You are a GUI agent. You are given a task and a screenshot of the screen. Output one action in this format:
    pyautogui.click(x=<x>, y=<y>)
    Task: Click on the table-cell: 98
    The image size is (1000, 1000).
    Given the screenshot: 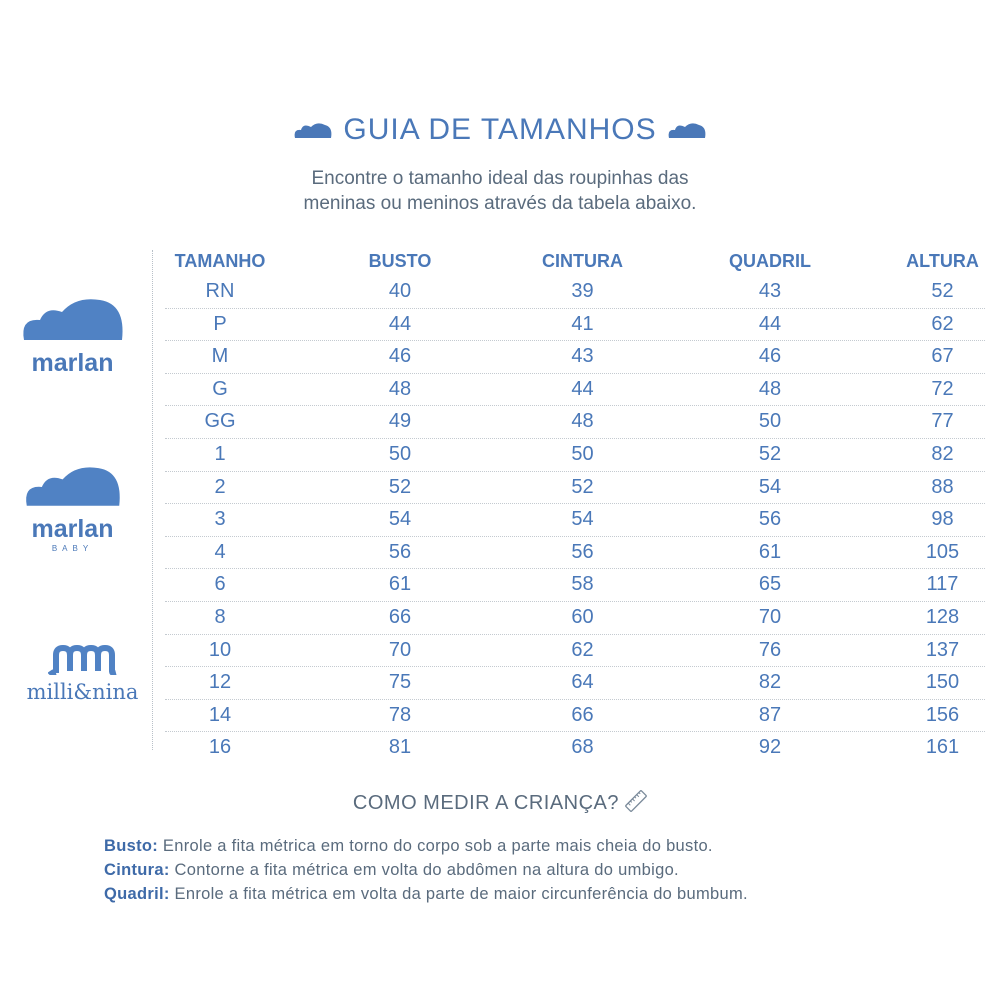 What is the action you would take?
    pyautogui.click(x=942, y=519)
    